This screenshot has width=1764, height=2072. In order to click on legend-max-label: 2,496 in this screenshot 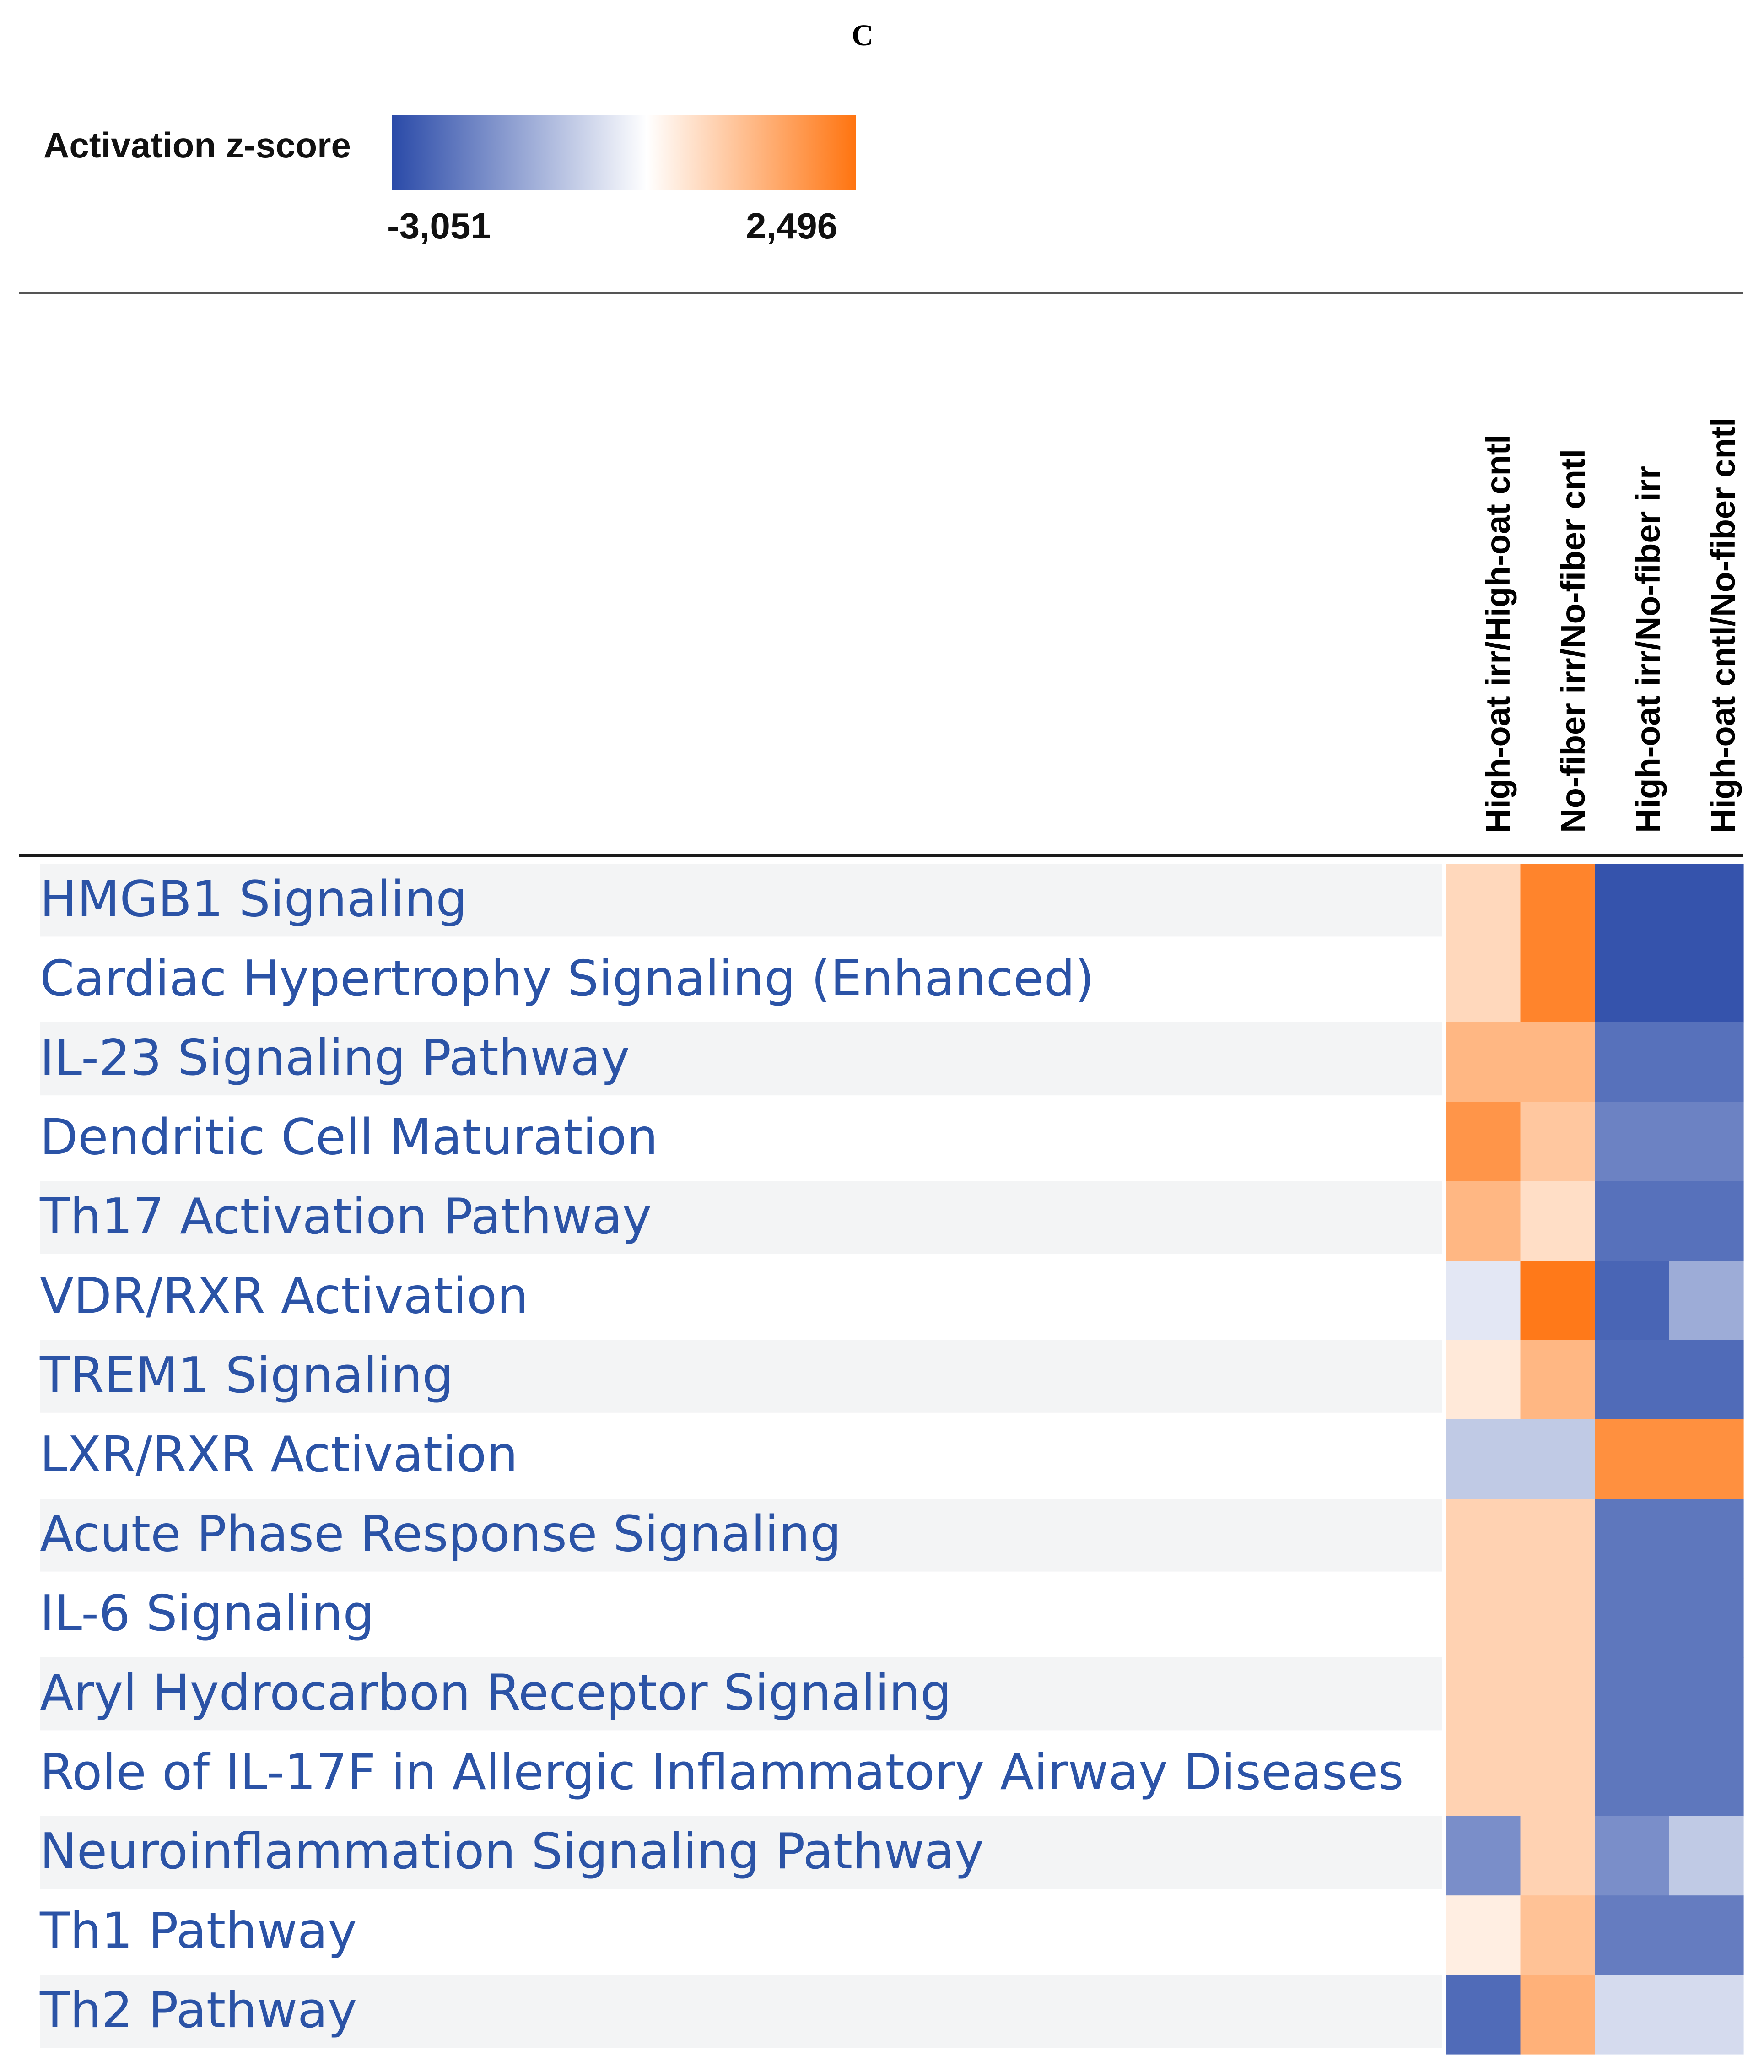, I will do `click(792, 226)`.